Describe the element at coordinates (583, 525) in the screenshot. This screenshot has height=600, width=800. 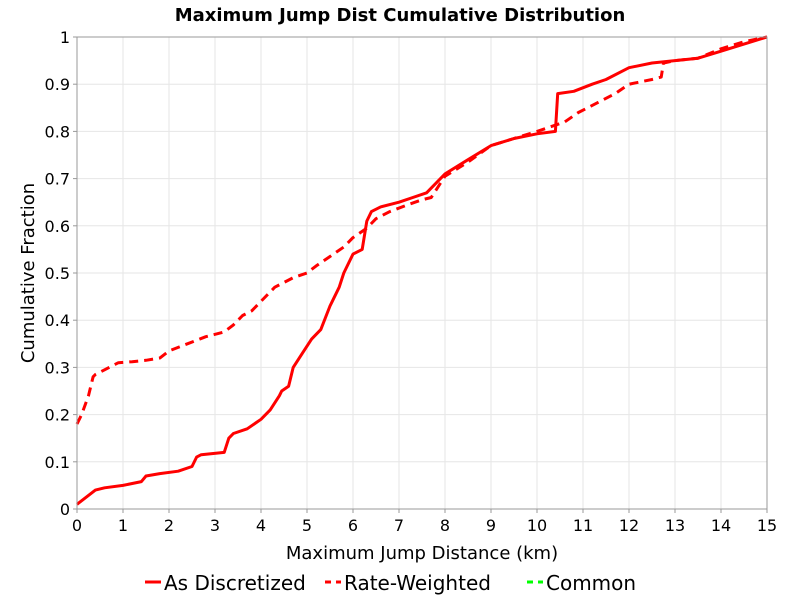
I see `x-tick-label: 11` at that location.